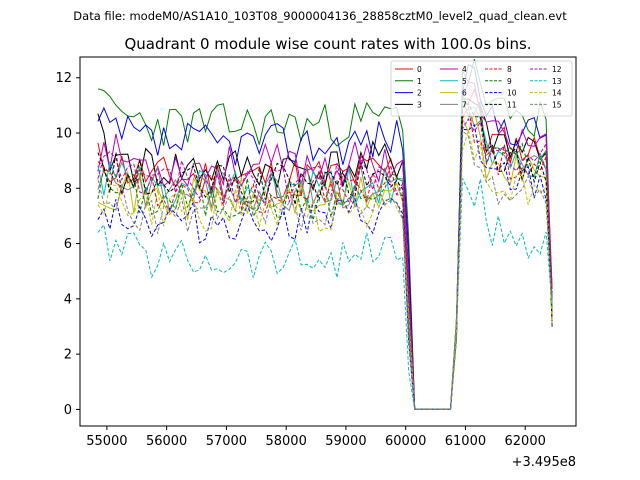 This screenshot has width=640, height=480. I want to click on legend-label-11: 11, so click(512, 104).